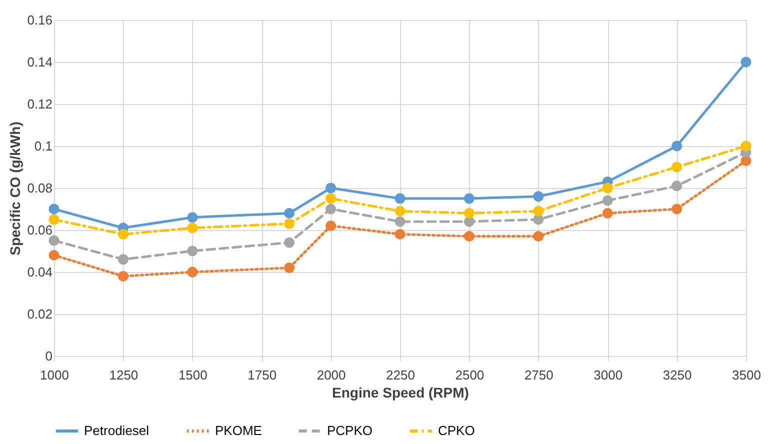 The height and width of the screenshot is (444, 779). What do you see at coordinates (456, 430) in the screenshot?
I see `legend-label: CPKO` at bounding box center [456, 430].